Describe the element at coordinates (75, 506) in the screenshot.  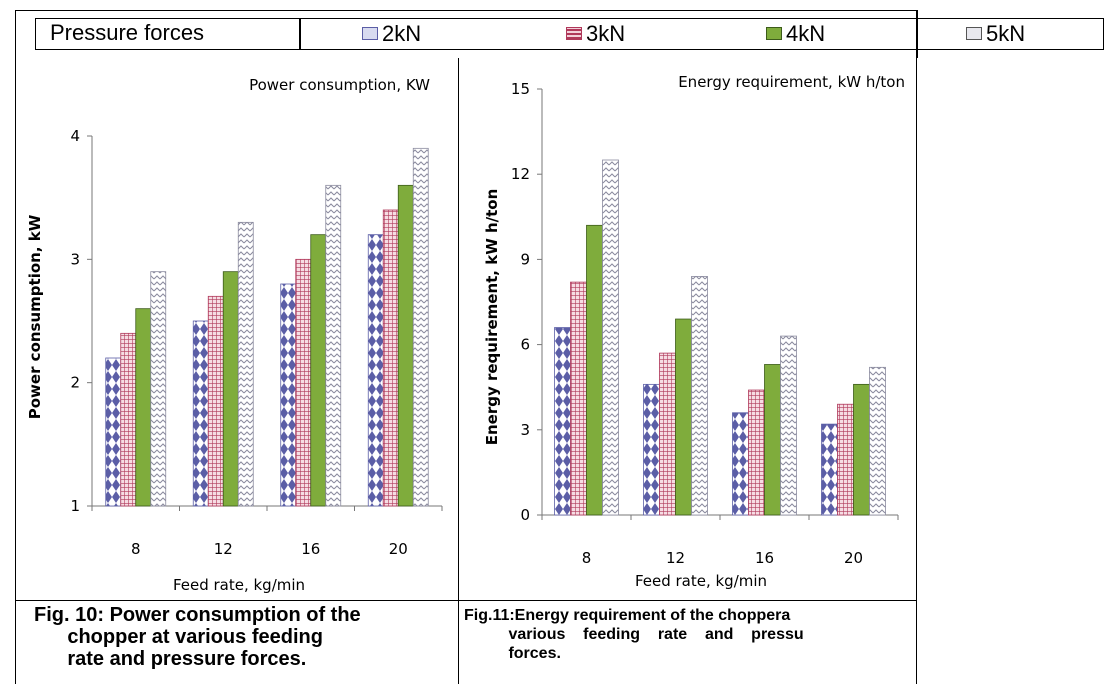
I see `y-tick-label: 1` at that location.